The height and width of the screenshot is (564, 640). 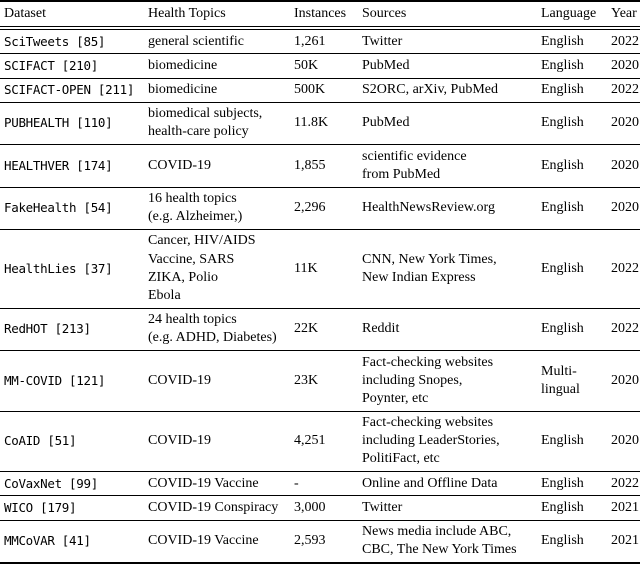 What do you see at coordinates (72, 66) in the screenshot?
I see `cell-dataset: SCIFACT [210]` at bounding box center [72, 66].